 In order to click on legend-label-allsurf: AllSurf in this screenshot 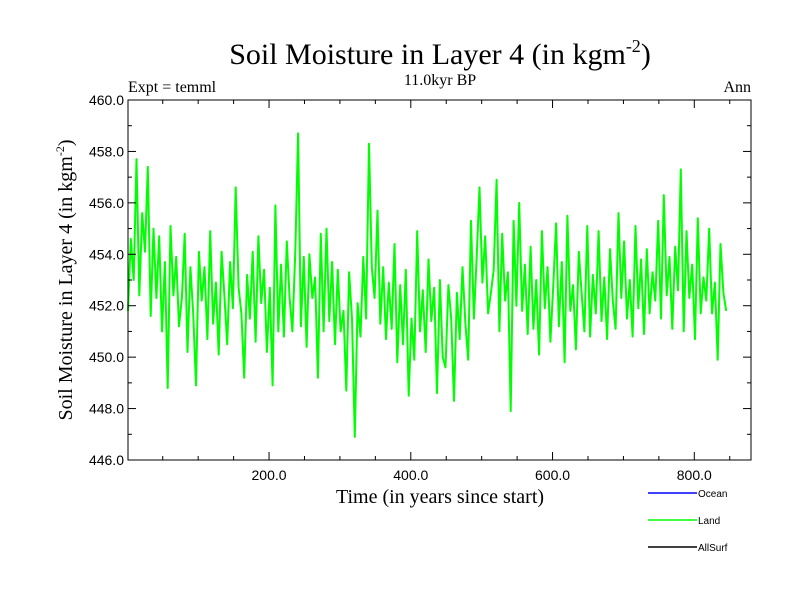, I will do `click(713, 548)`.